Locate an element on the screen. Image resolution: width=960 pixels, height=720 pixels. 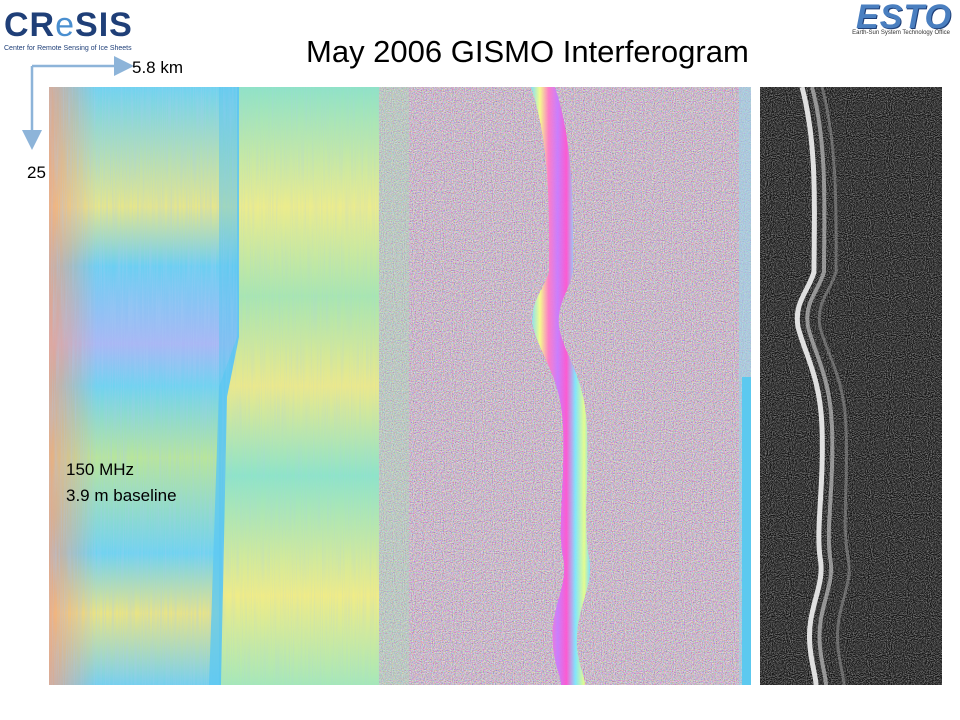
cresis-logo-tagline: Center for Remote Sensing of Ice Sheets is located at coordinates (68, 48).